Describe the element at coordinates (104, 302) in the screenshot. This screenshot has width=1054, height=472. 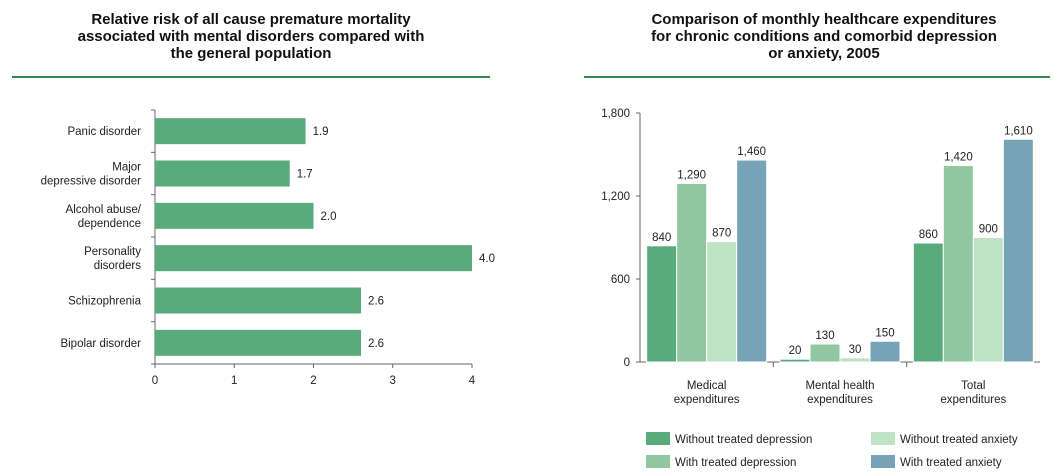
I see `category-label: Schizophrenia` at that location.